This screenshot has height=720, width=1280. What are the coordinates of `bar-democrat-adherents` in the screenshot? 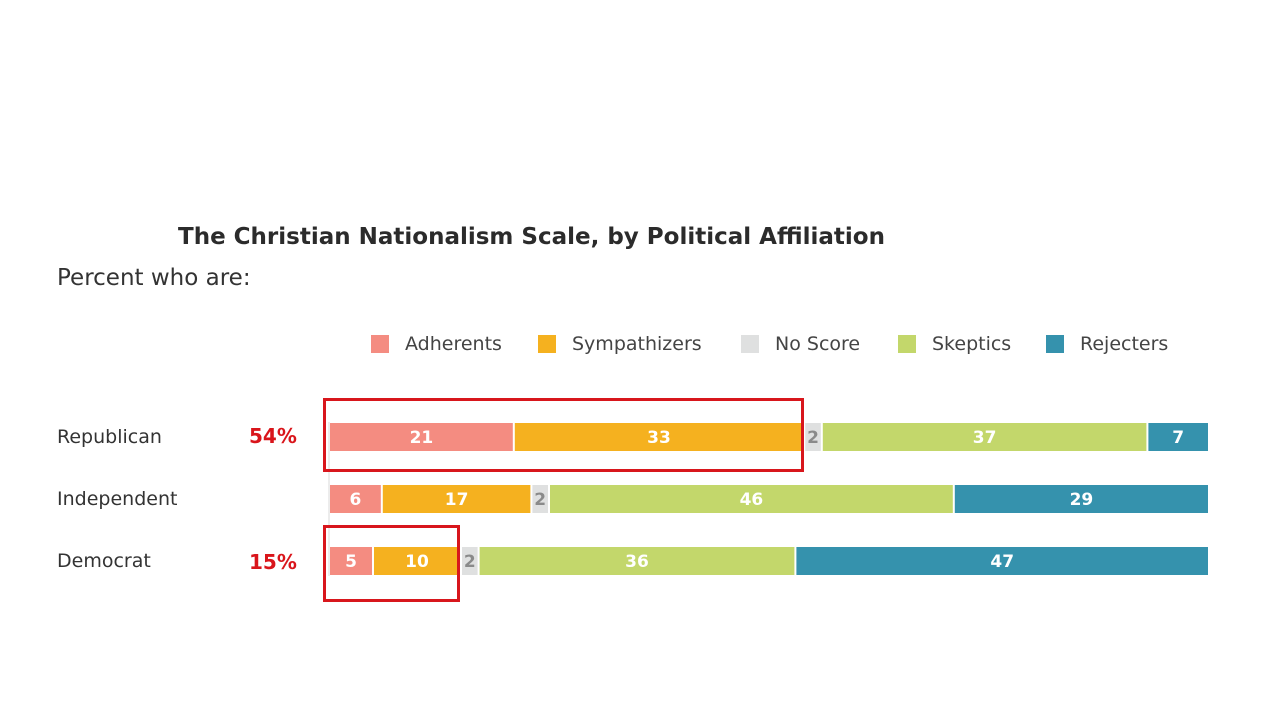 It's located at (351, 561).